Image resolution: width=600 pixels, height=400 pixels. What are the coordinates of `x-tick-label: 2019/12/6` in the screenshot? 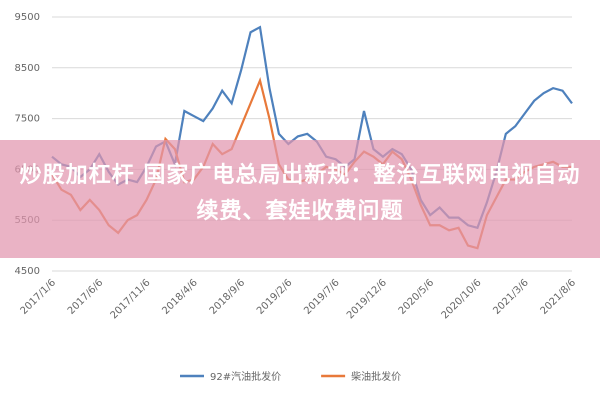 It's located at (367, 299).